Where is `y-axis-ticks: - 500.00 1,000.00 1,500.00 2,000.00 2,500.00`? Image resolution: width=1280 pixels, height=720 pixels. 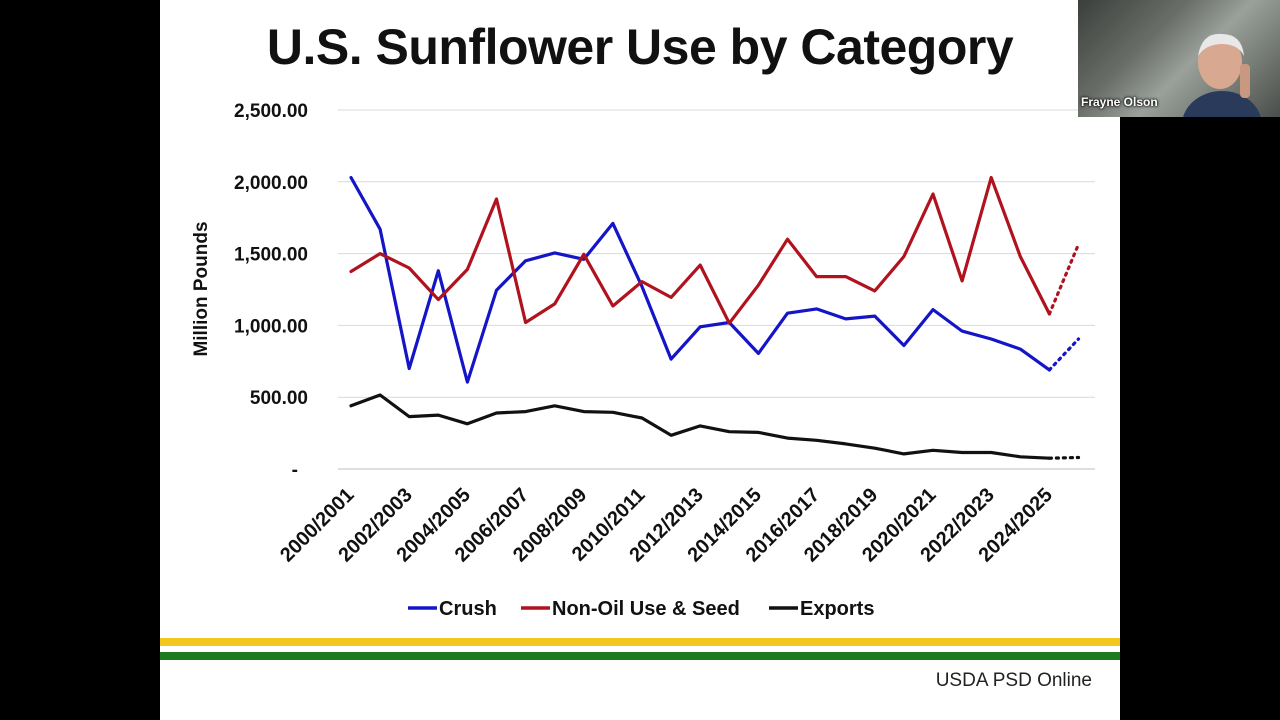
y-axis-ticks: - 500.00 1,000.00 1,500.00 2,000.00 2,500.00 is located at coordinates (271, 291).